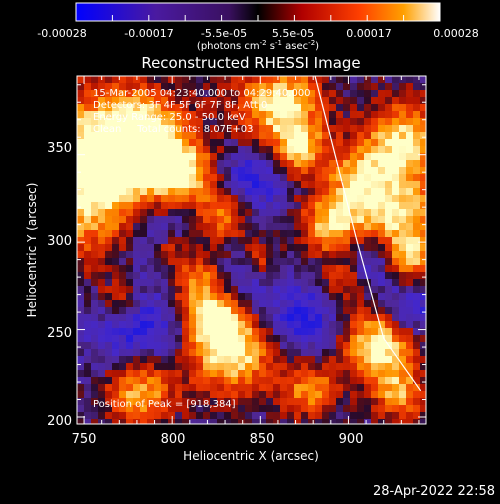  Describe the element at coordinates (368, 234) in the screenshot. I see `solar-limb-line` at that location.